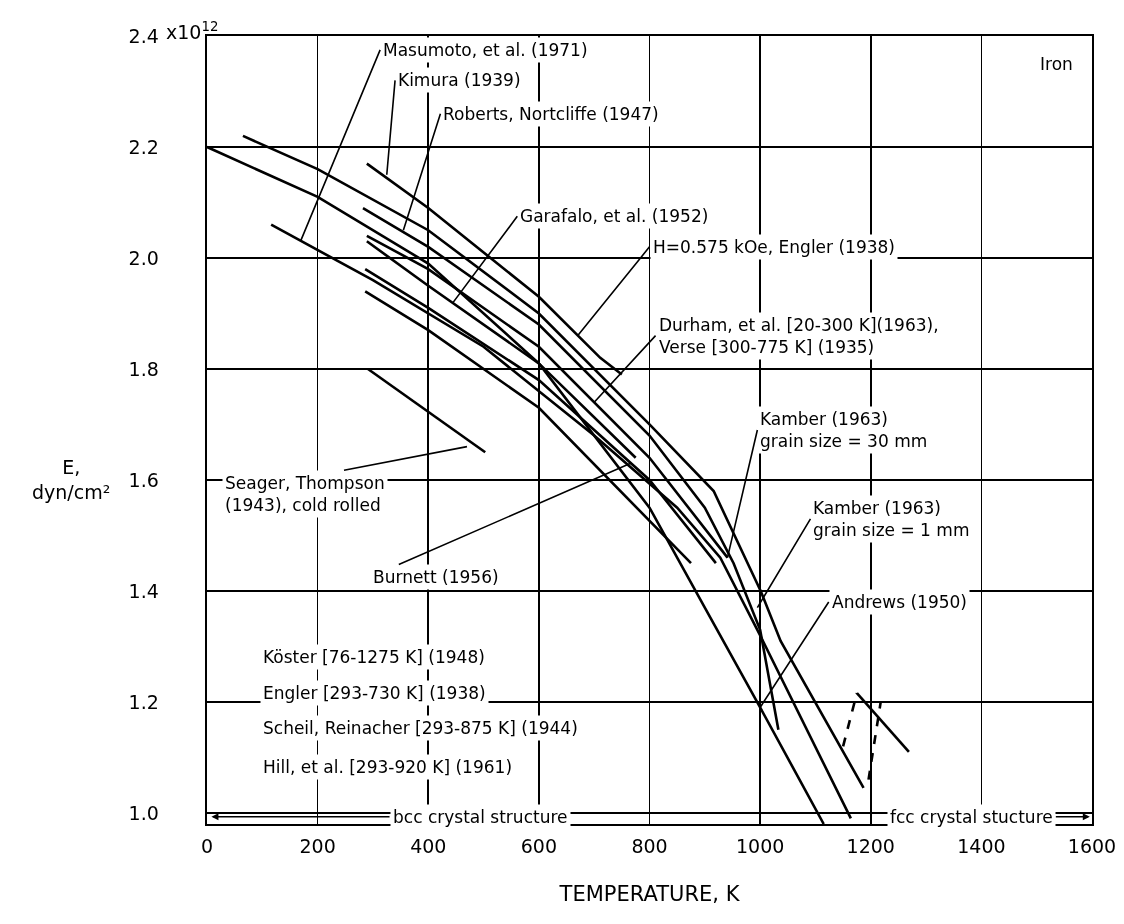 This screenshot has width=1124, height=924. What do you see at coordinates (899, 602) in the screenshot?
I see `annotation: Andrews (1950)` at bounding box center [899, 602].